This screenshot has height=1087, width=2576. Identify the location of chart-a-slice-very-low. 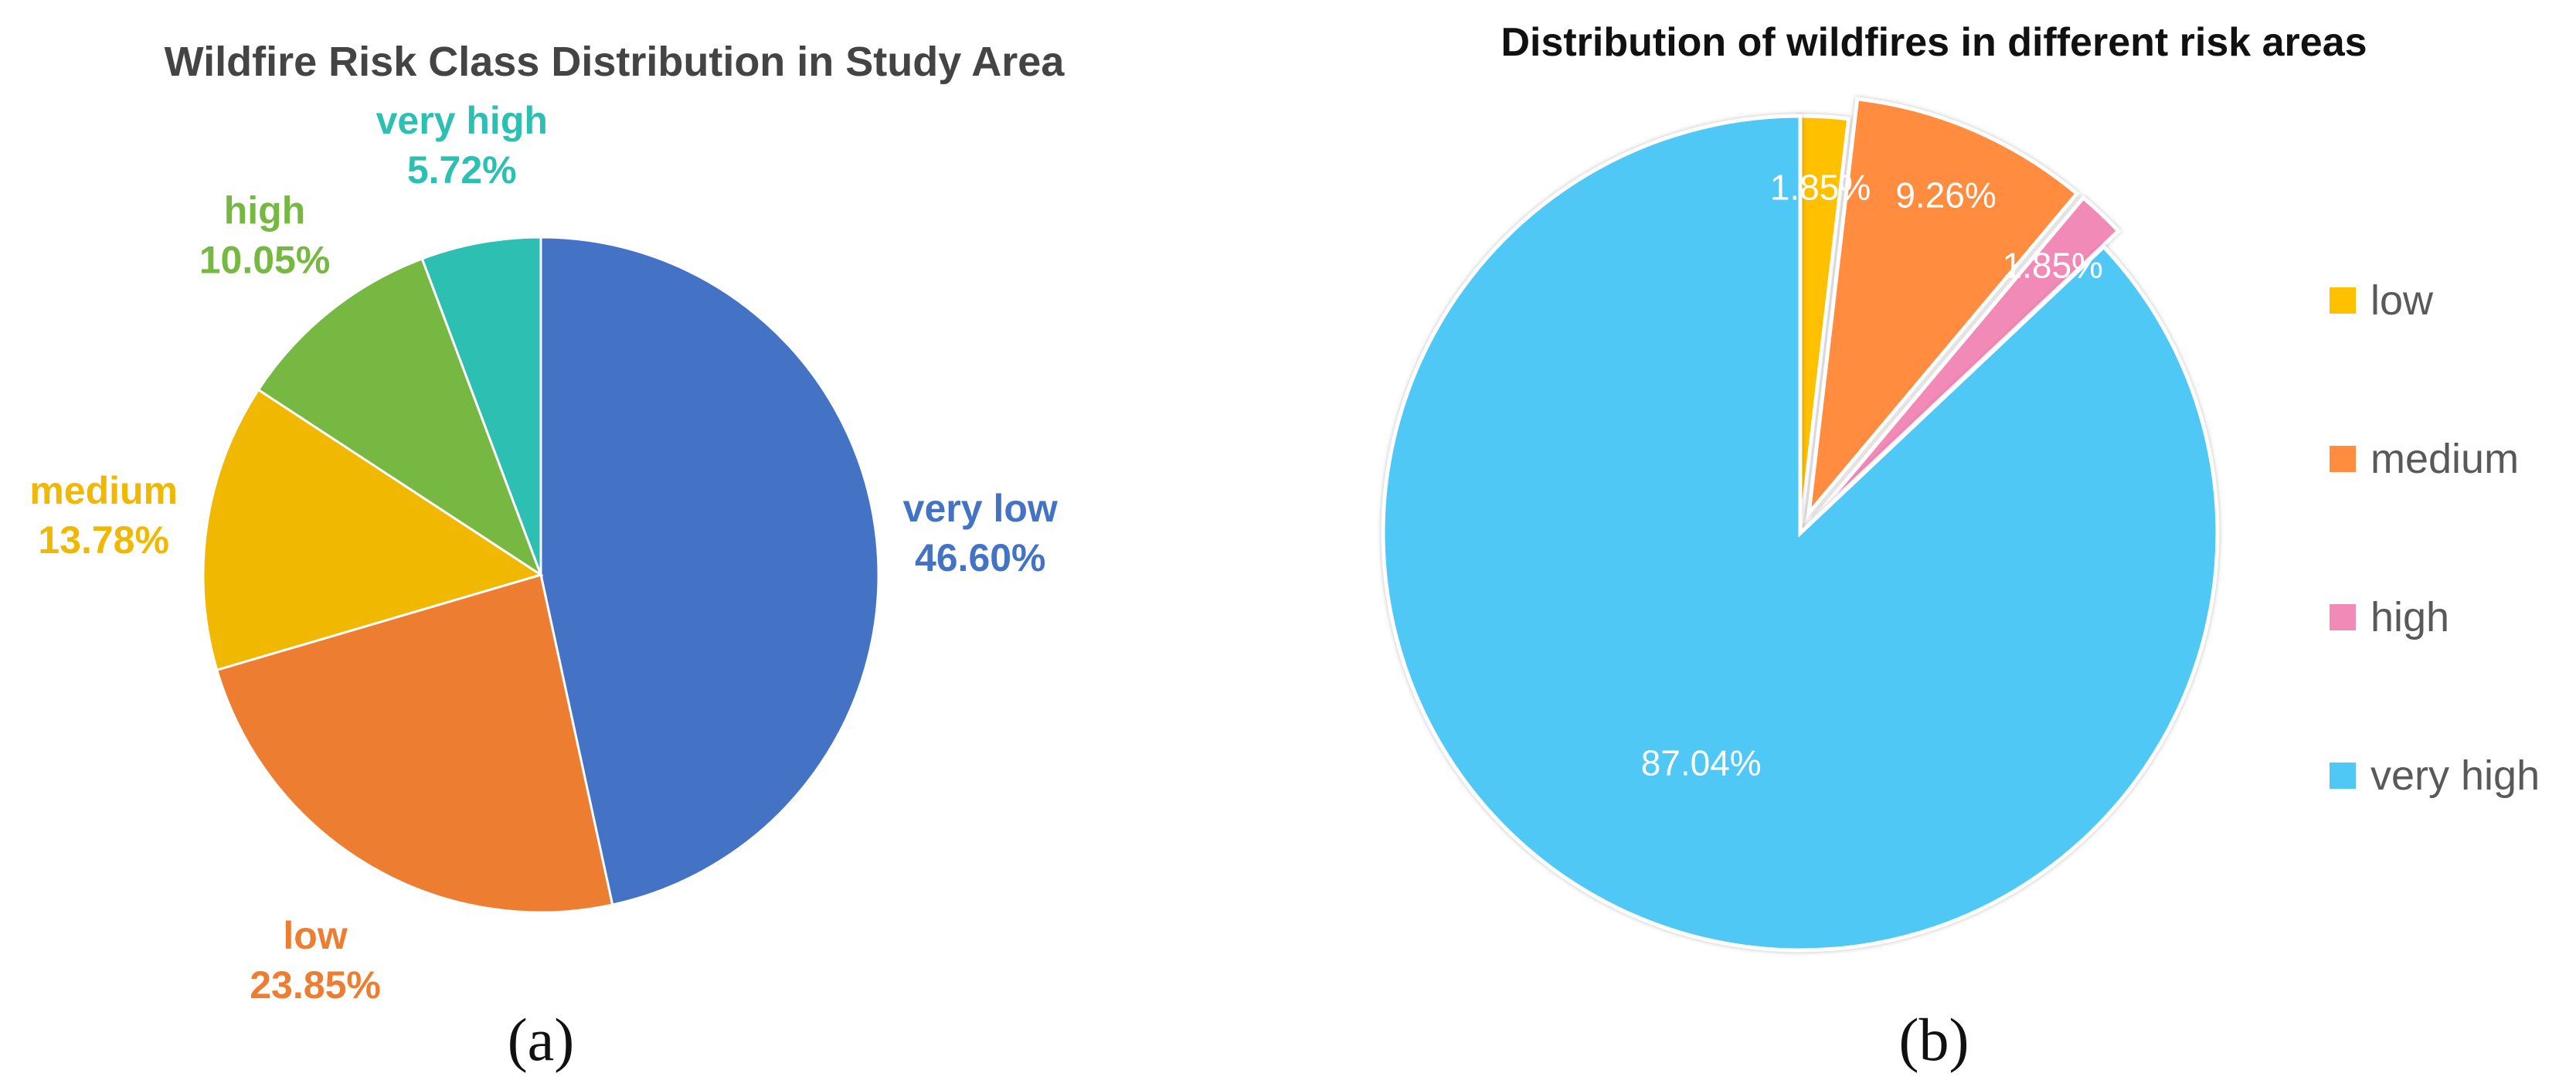
(709, 571).